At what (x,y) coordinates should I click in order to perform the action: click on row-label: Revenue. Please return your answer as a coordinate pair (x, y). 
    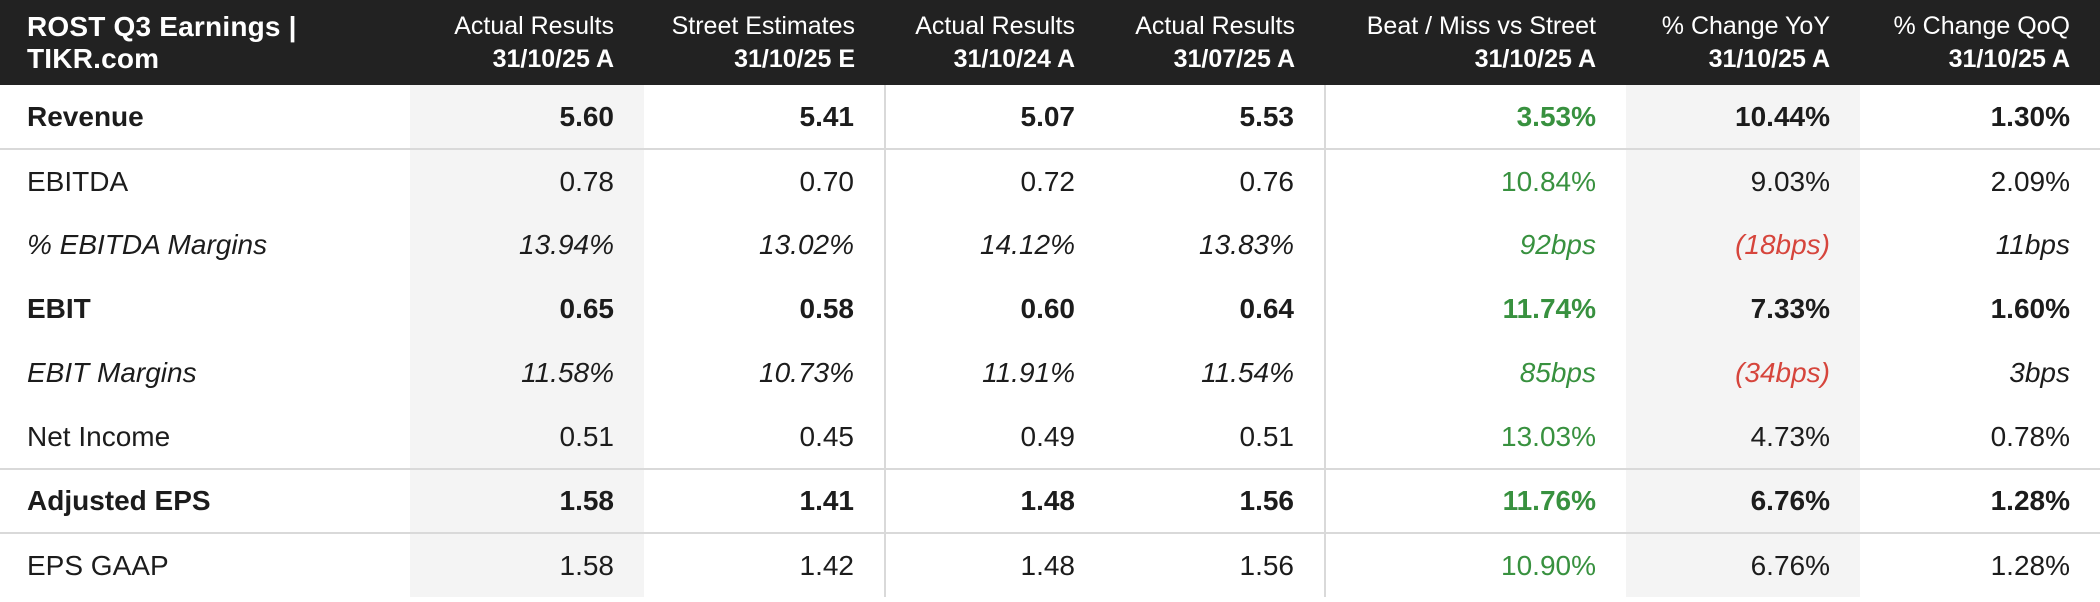
    Looking at the image, I should click on (205, 117).